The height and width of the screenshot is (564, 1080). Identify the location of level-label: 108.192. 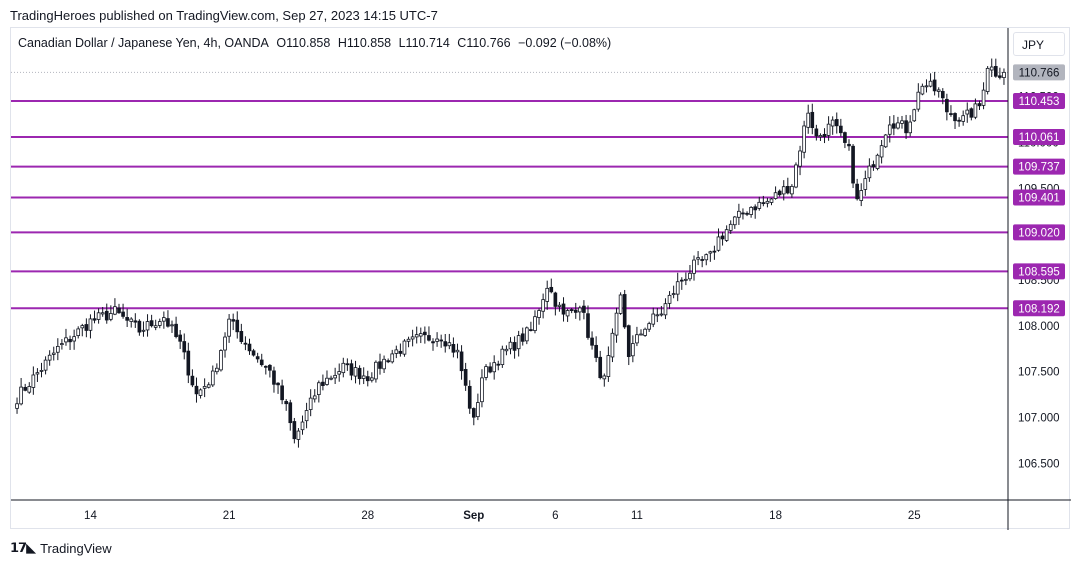
(1039, 309).